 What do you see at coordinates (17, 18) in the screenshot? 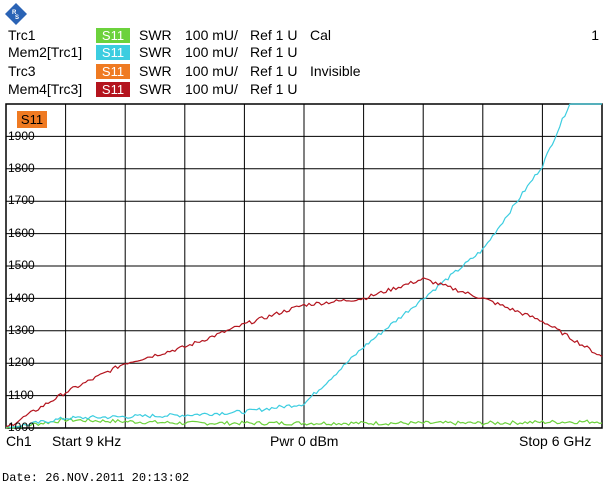
I see `svg-text: S` at bounding box center [17, 18].